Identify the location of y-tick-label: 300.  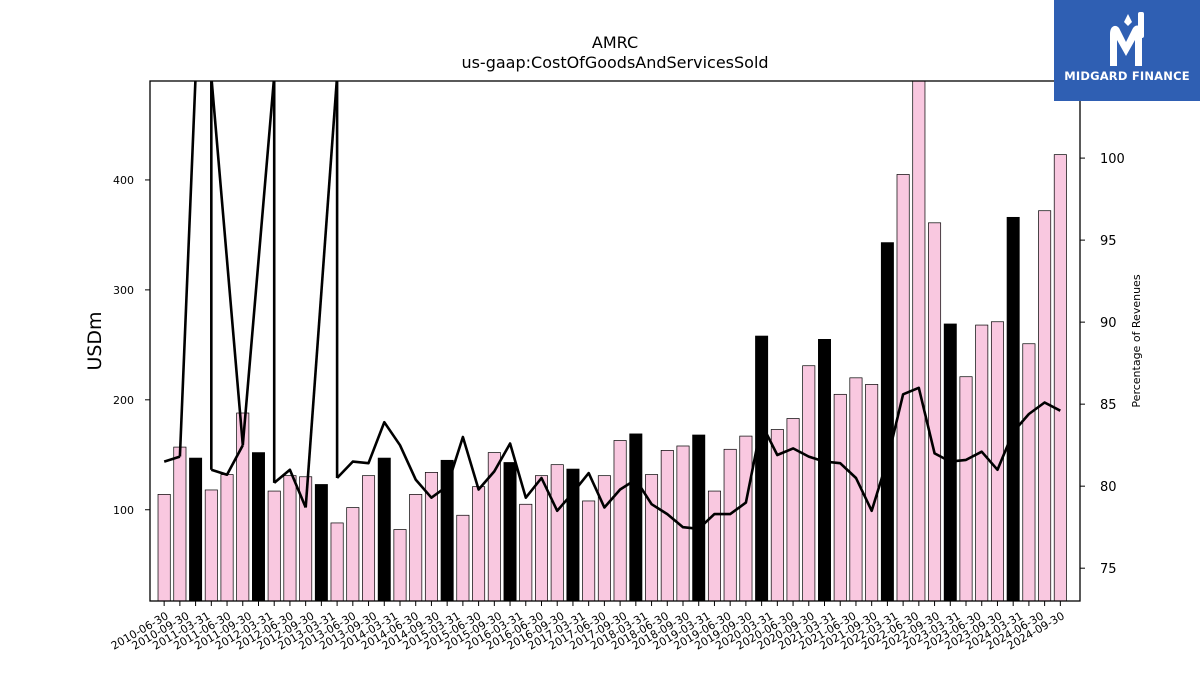
(123, 290).